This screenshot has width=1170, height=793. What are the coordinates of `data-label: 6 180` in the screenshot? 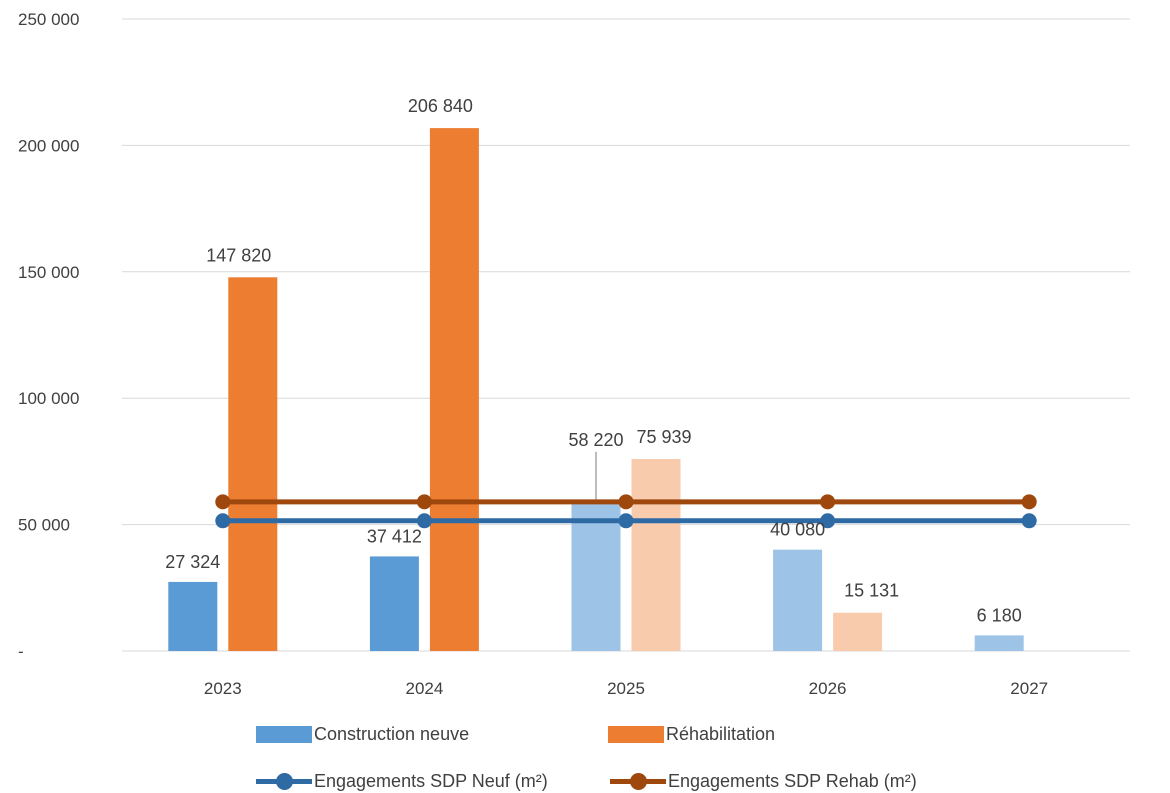 It's located at (999, 615).